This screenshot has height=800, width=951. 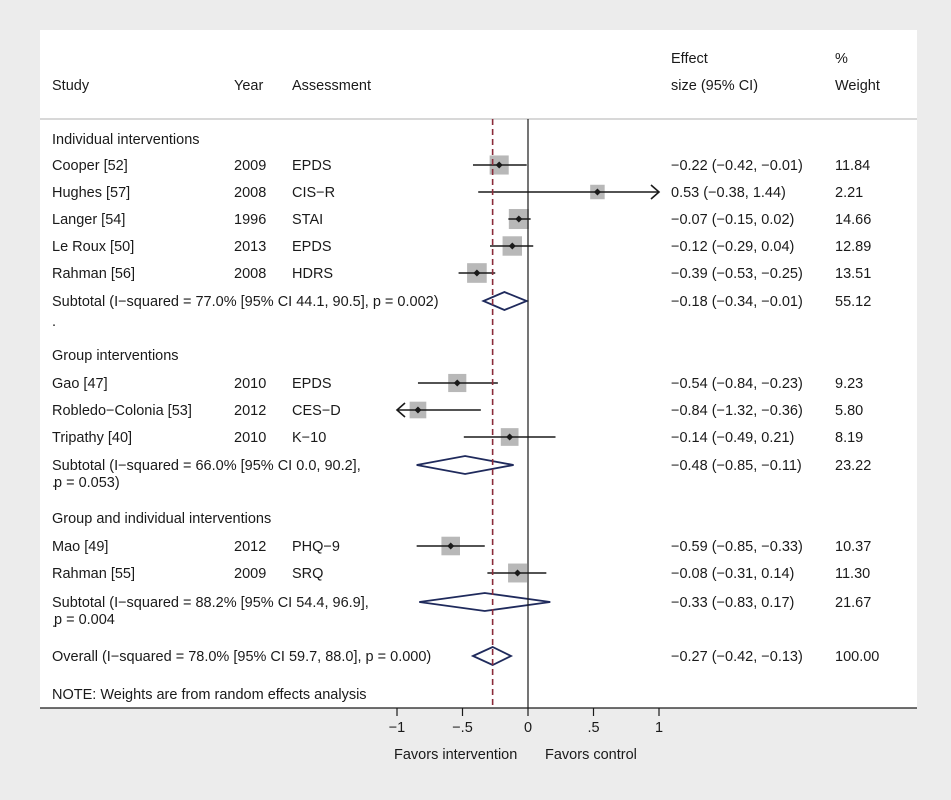 I want to click on subtotal-effect-ci: −0.48 (−0.85, −0.11), so click(x=736, y=466).